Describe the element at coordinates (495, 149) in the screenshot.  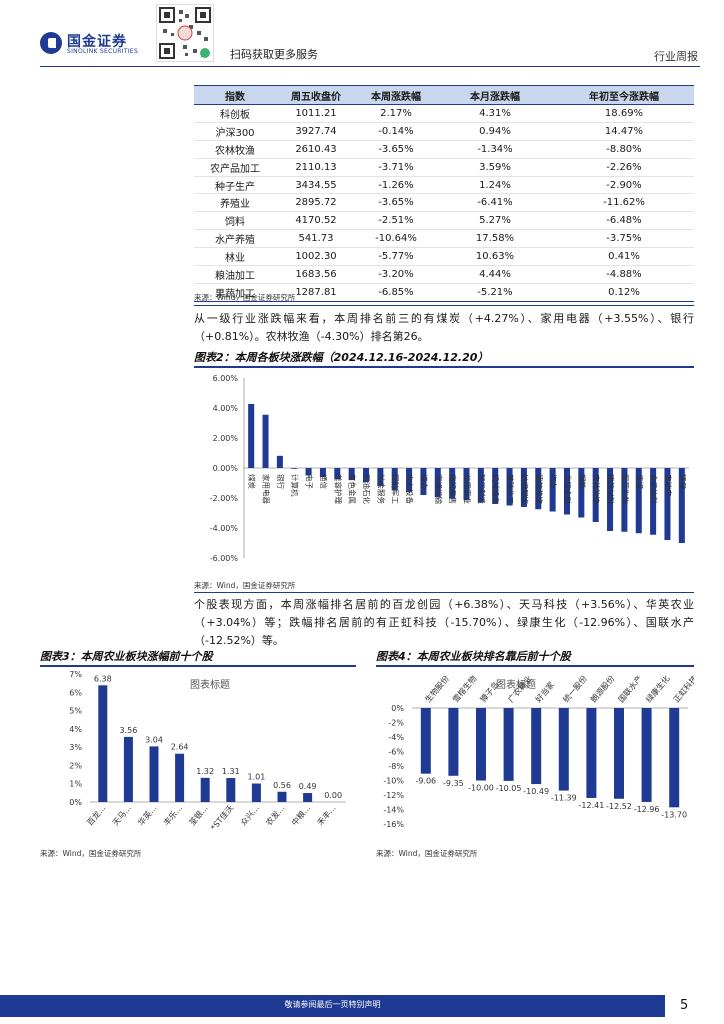
I see `table-cell: -1.34%` at that location.